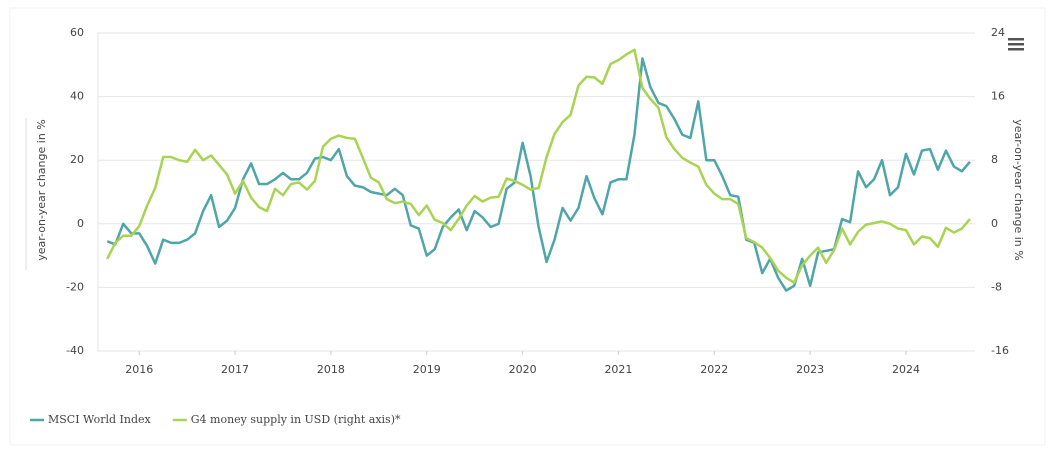 Image resolution: width=1055 pixels, height=453 pixels. Describe the element at coordinates (77, 159) in the screenshot. I see `y-tick-label: 20` at that location.